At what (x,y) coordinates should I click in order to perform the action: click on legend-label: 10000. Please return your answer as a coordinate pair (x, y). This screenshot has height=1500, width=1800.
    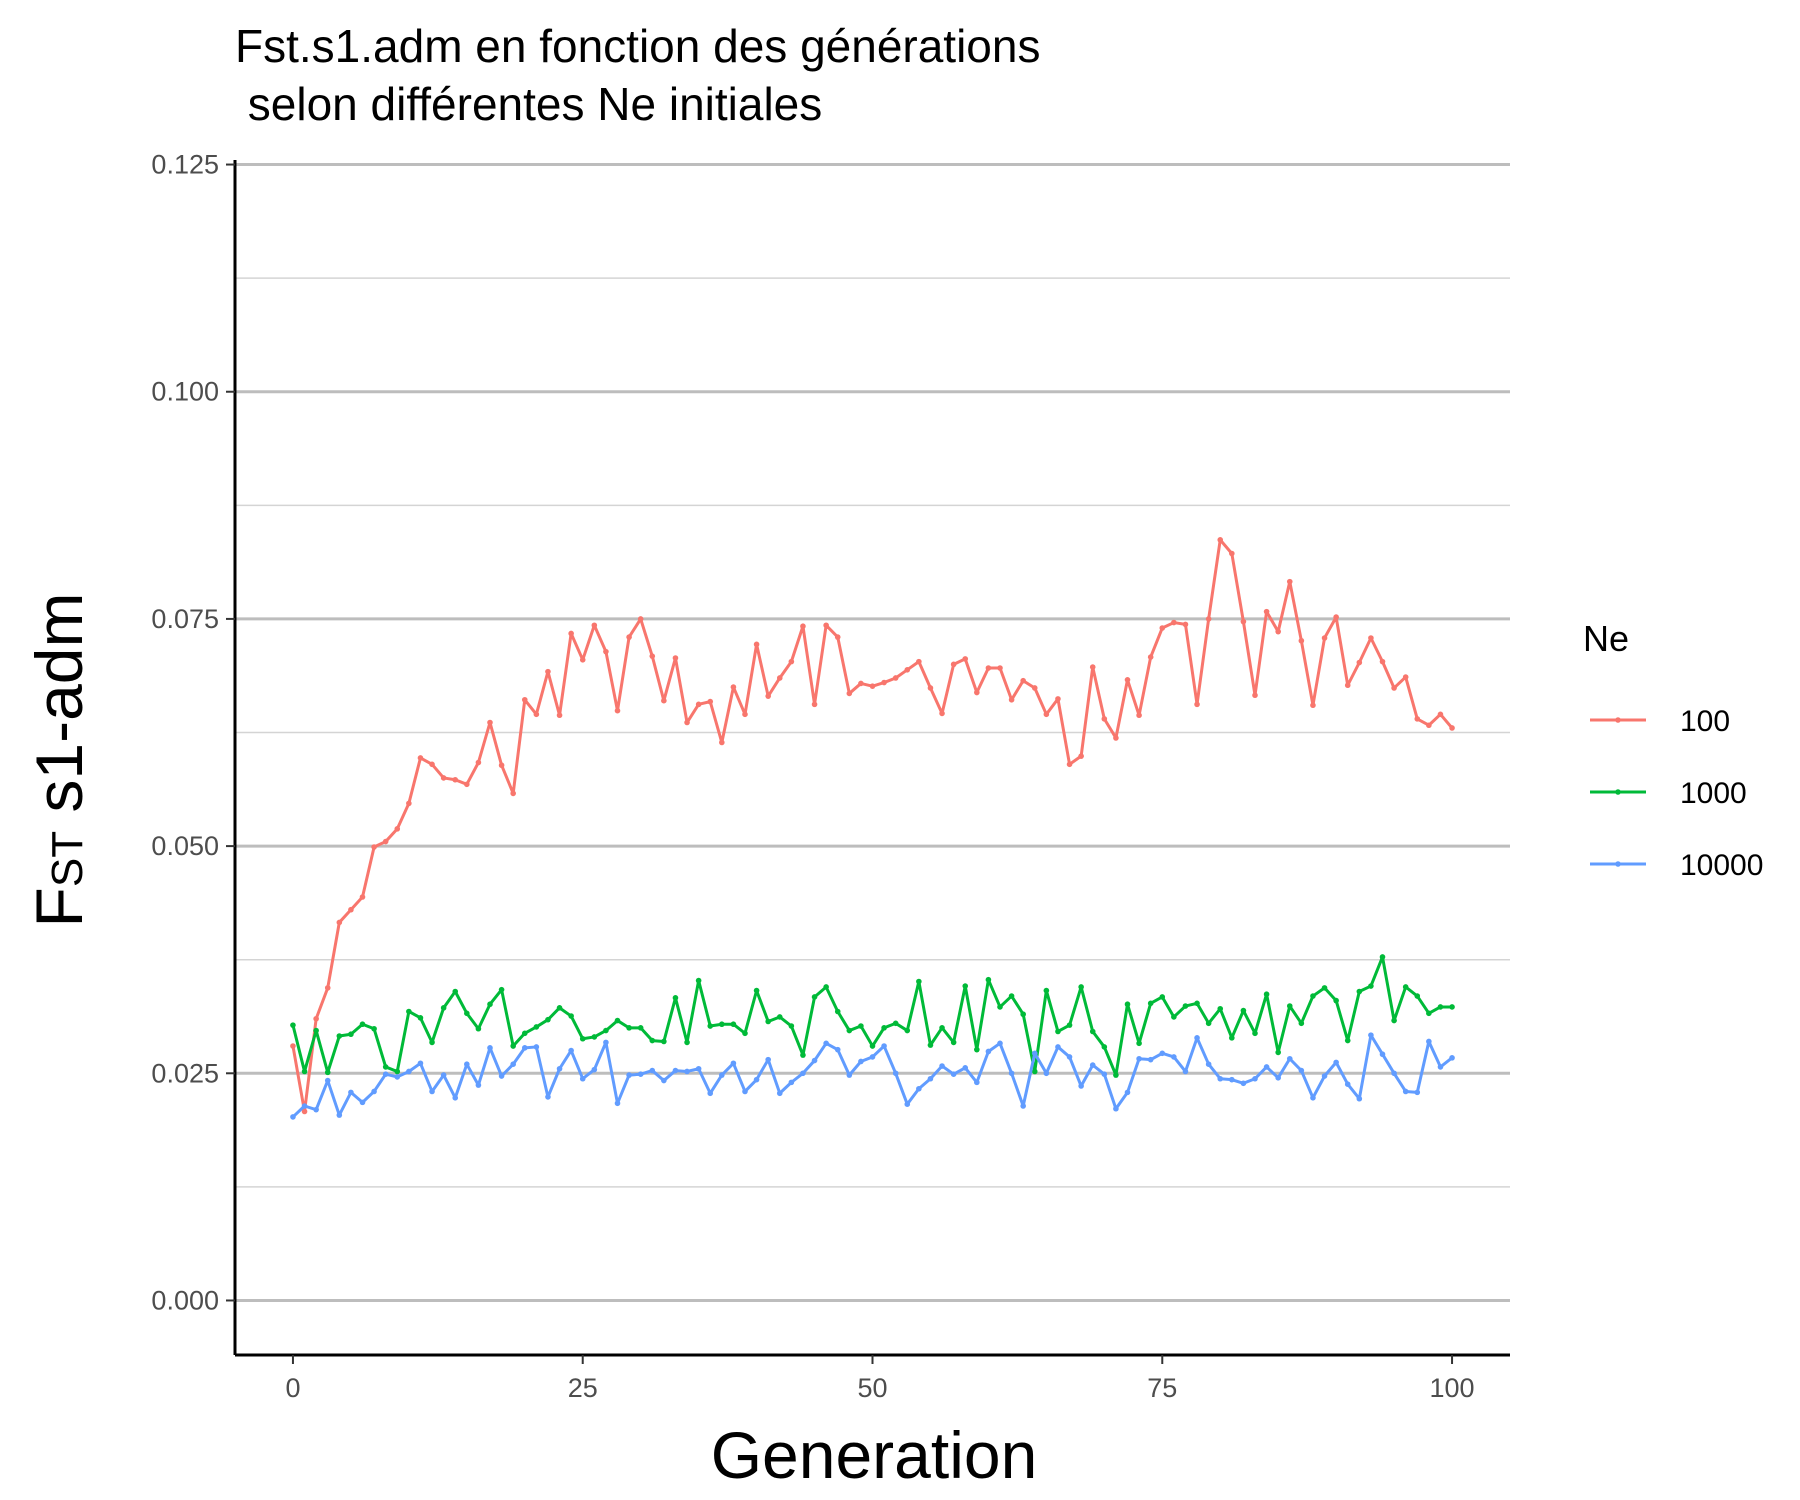
    Looking at the image, I should click on (1721, 865).